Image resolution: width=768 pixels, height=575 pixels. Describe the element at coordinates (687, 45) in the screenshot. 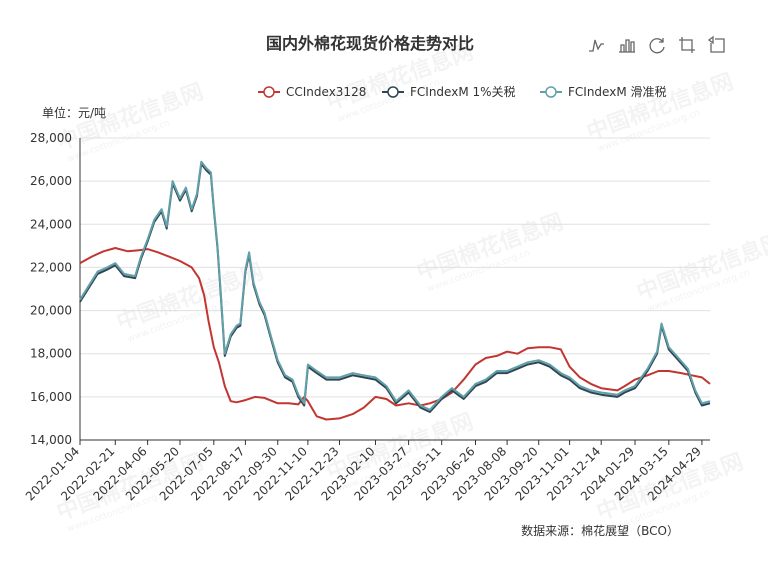

I see `data-zoom-icon` at that location.